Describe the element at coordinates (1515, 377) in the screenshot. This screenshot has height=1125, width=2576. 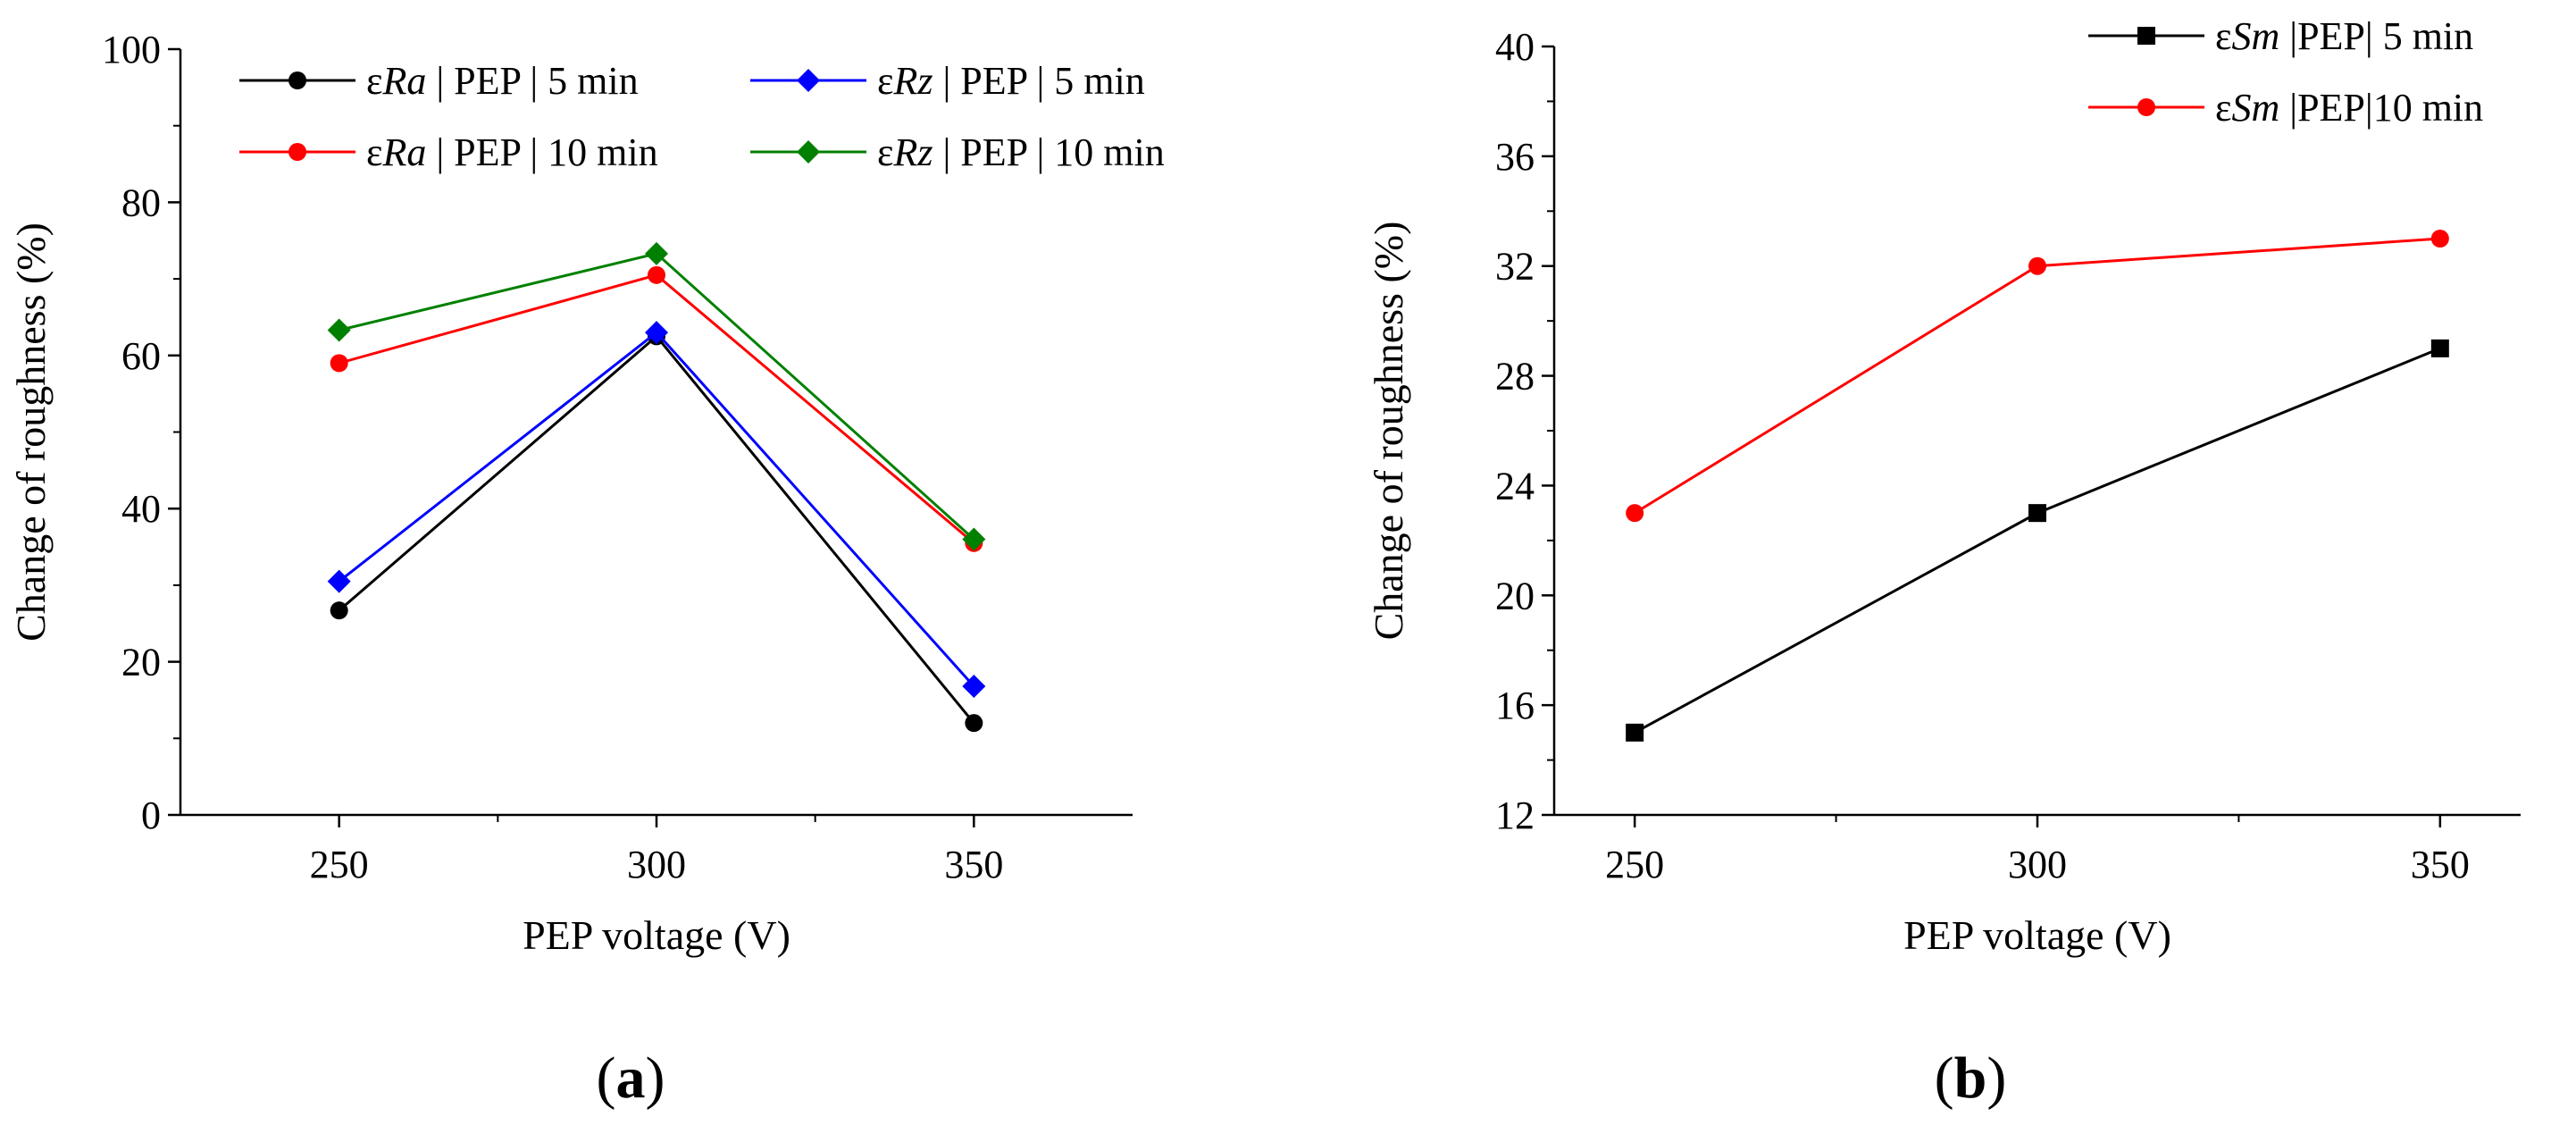
I see `y-tick-label-4: 28` at that location.